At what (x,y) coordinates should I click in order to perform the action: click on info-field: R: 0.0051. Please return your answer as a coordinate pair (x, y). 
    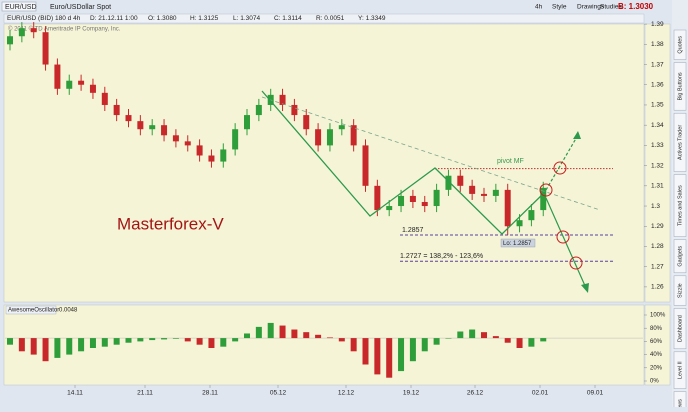
    Looking at the image, I should click on (330, 18).